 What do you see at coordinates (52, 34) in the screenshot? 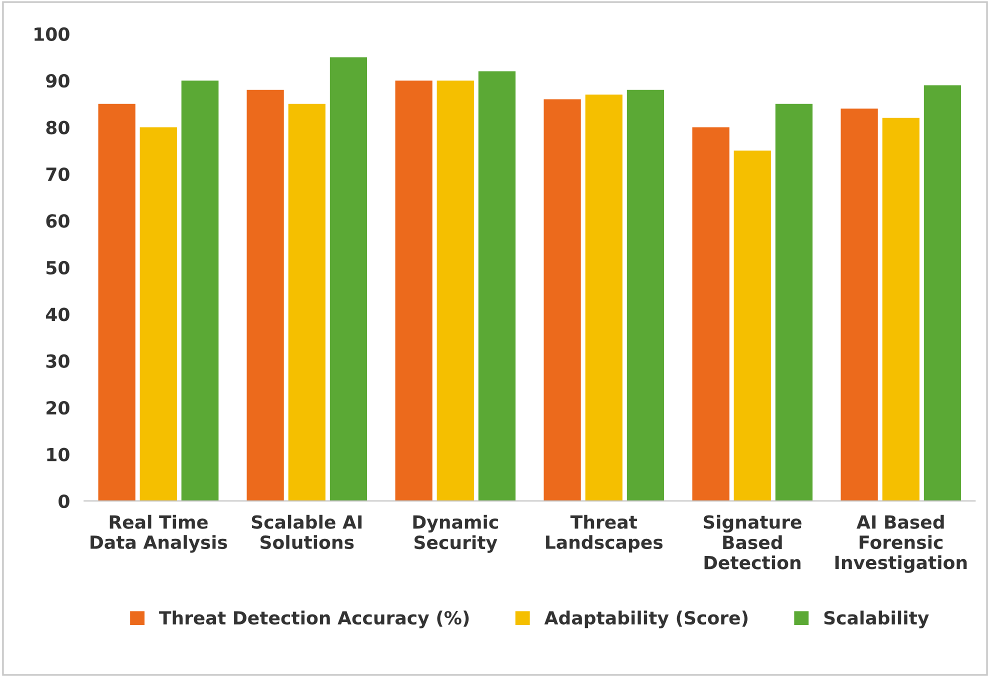
I see `y-tick-label: 100` at bounding box center [52, 34].